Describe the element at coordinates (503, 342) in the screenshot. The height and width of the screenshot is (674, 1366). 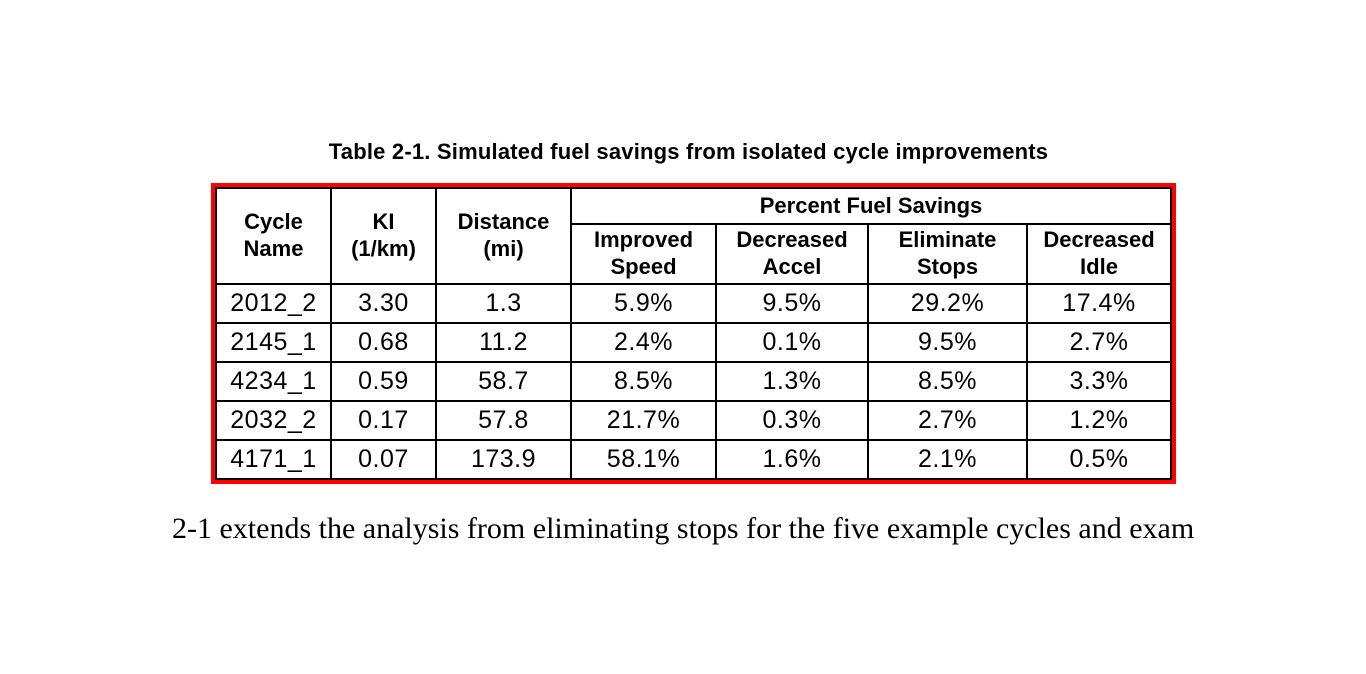
I see `cell-distance: 11.2` at that location.